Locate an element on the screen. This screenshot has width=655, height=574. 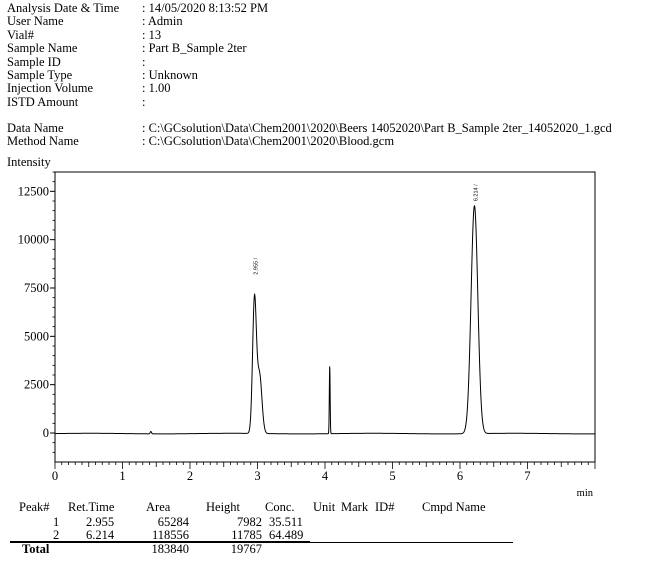
info-label: Sample ID is located at coordinates (34, 61).